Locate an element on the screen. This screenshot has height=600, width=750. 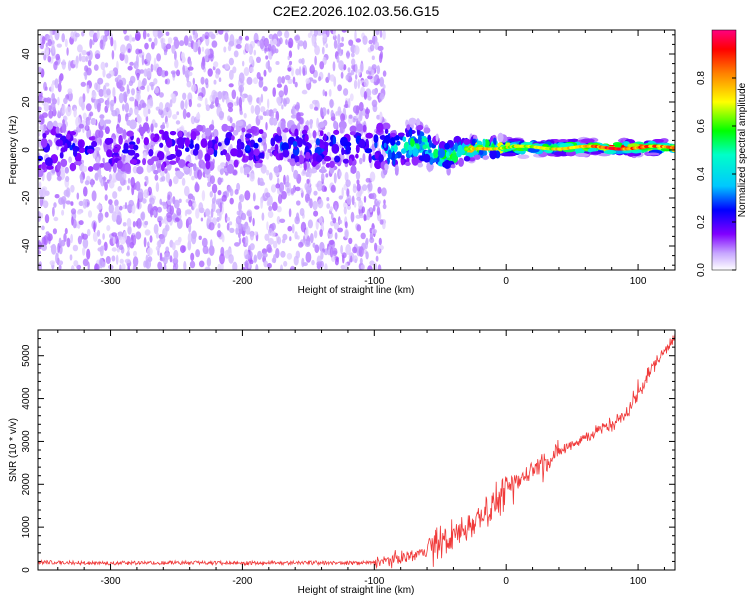
spectrogram-ridge-core is located at coordinates (569, 147).